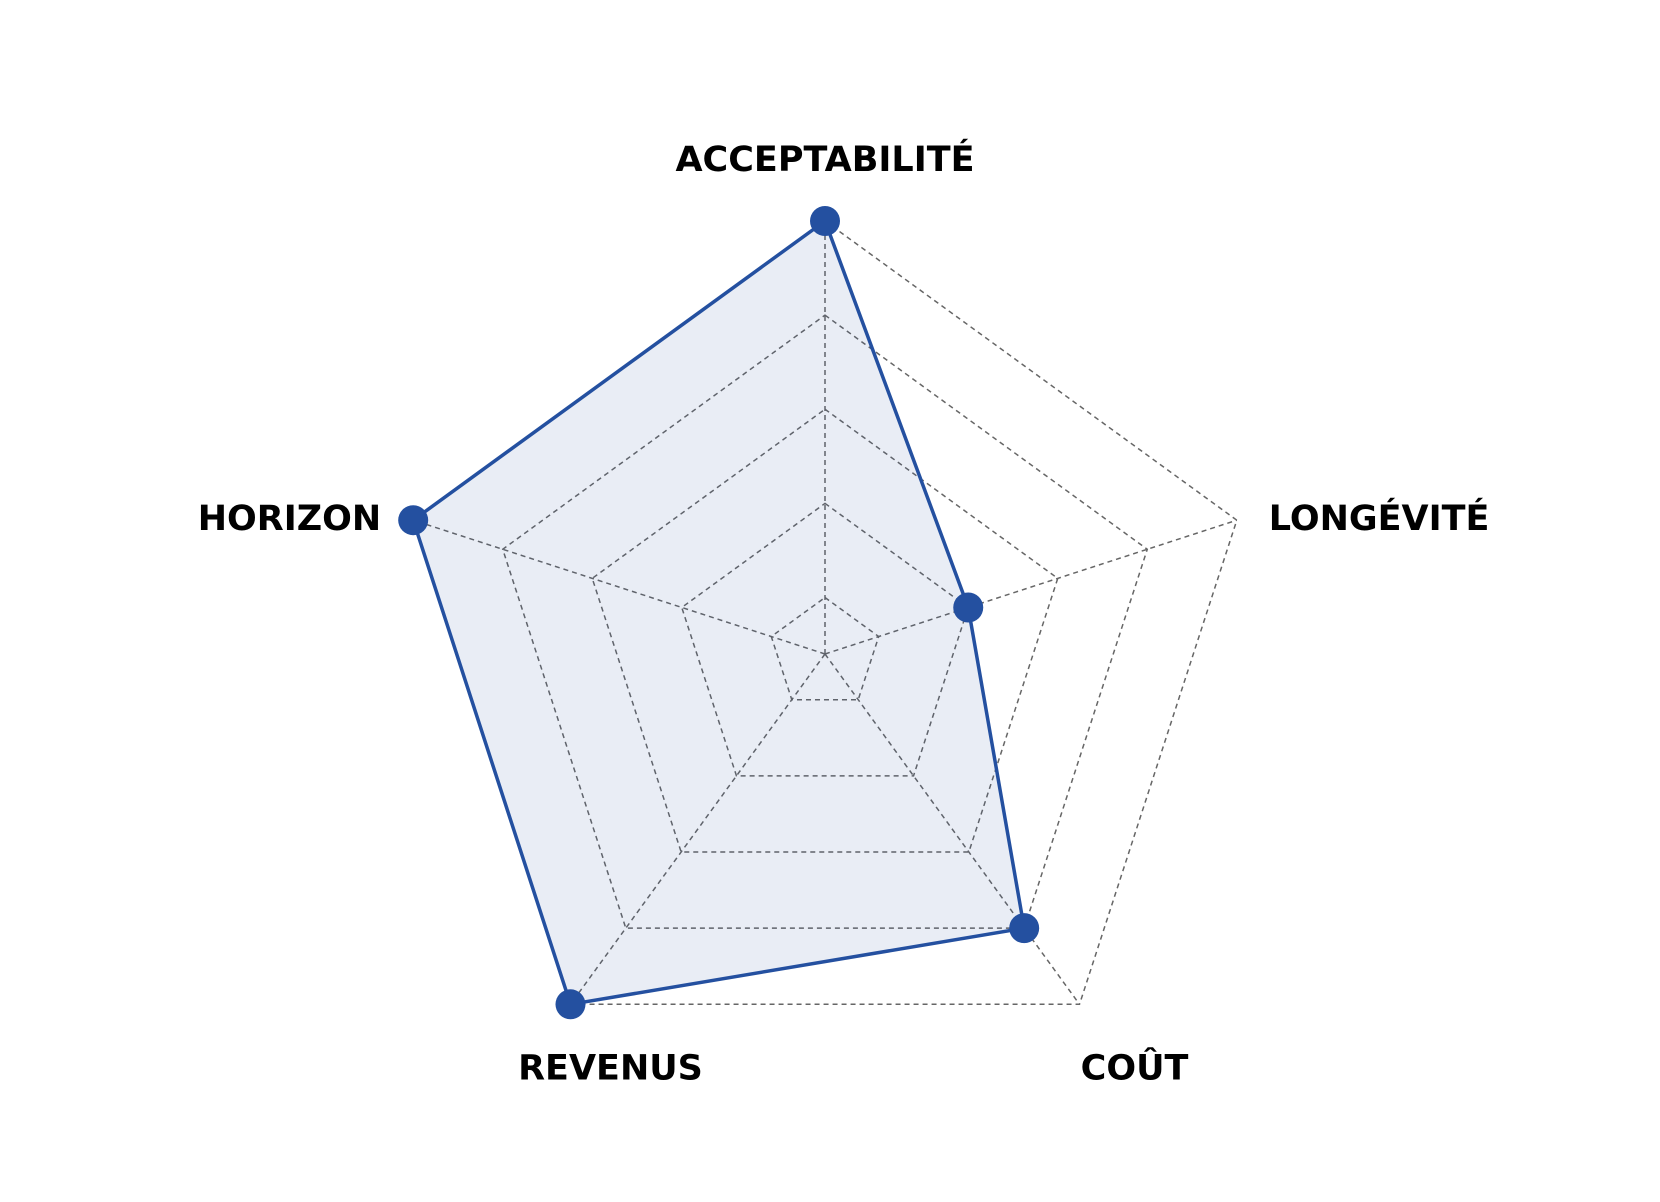 The height and width of the screenshot is (1202, 1660). I want to click on axis-label: ACCEPTABILITÉ, so click(824, 159).